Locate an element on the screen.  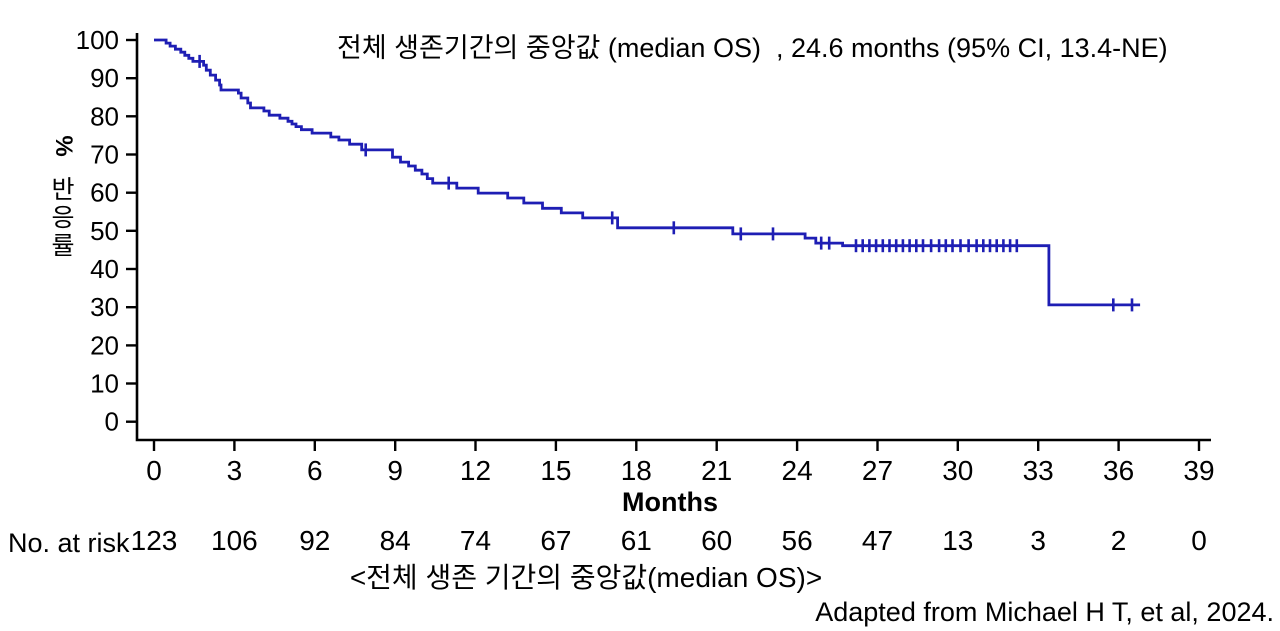
x-tick-label: 9 is located at coordinates (395, 470).